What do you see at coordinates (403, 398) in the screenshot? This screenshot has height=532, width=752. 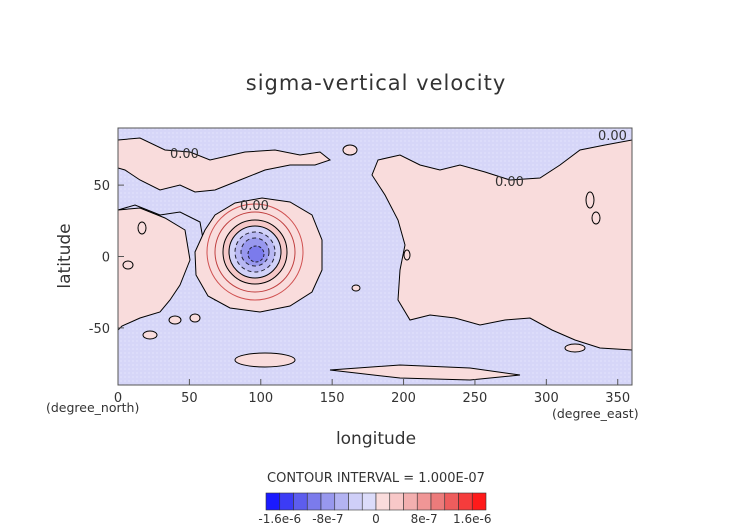 I see `x-tick-label: 200` at bounding box center [403, 398].